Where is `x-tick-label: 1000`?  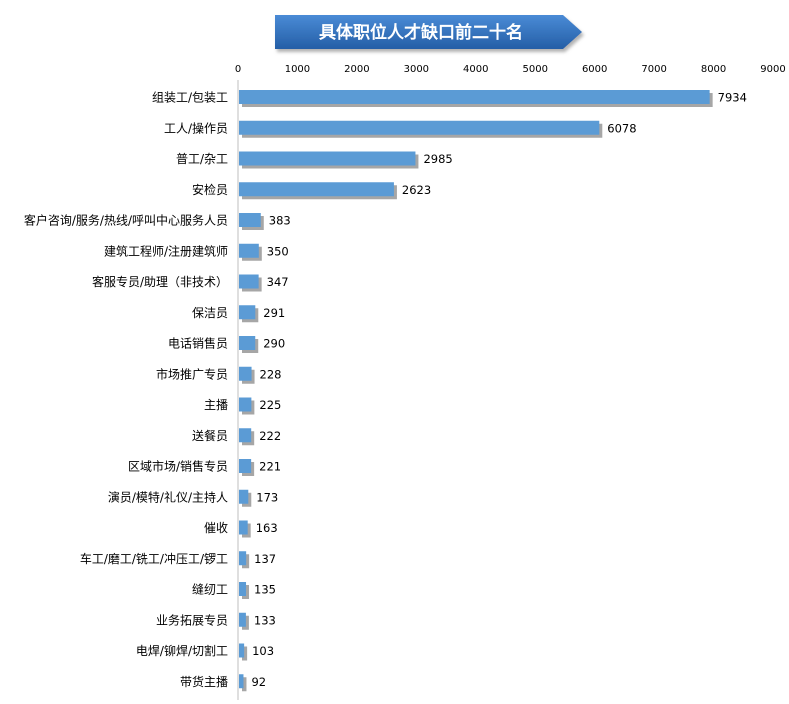 x-tick-label: 1000 is located at coordinates (297, 69).